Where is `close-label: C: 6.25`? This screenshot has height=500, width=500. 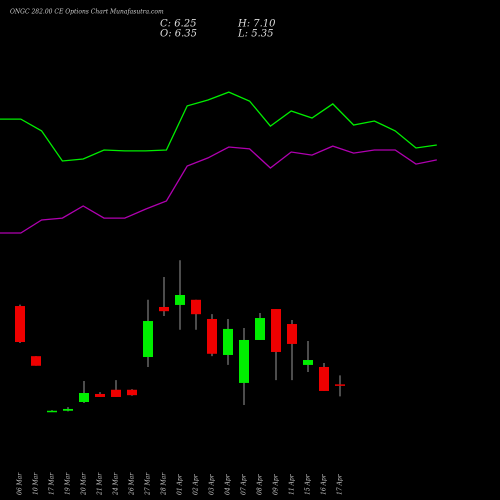 close-label: C: 6.25 is located at coordinates (178, 24).